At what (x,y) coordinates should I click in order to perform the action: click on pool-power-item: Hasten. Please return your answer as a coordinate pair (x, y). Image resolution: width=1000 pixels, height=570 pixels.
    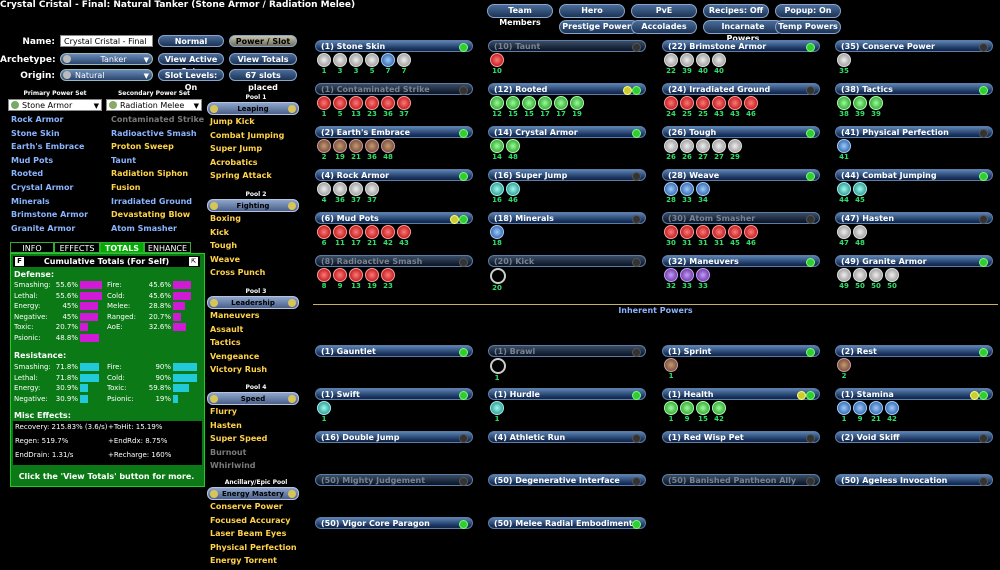
    Looking at the image, I should click on (226, 425).